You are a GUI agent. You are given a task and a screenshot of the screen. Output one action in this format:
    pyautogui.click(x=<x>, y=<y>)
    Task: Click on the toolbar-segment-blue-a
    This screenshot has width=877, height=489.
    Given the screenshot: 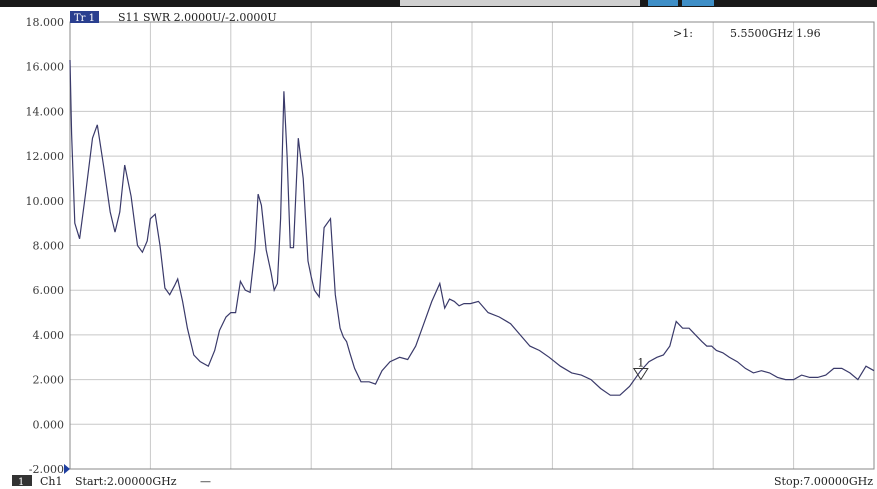 What is the action you would take?
    pyautogui.click(x=663, y=3)
    